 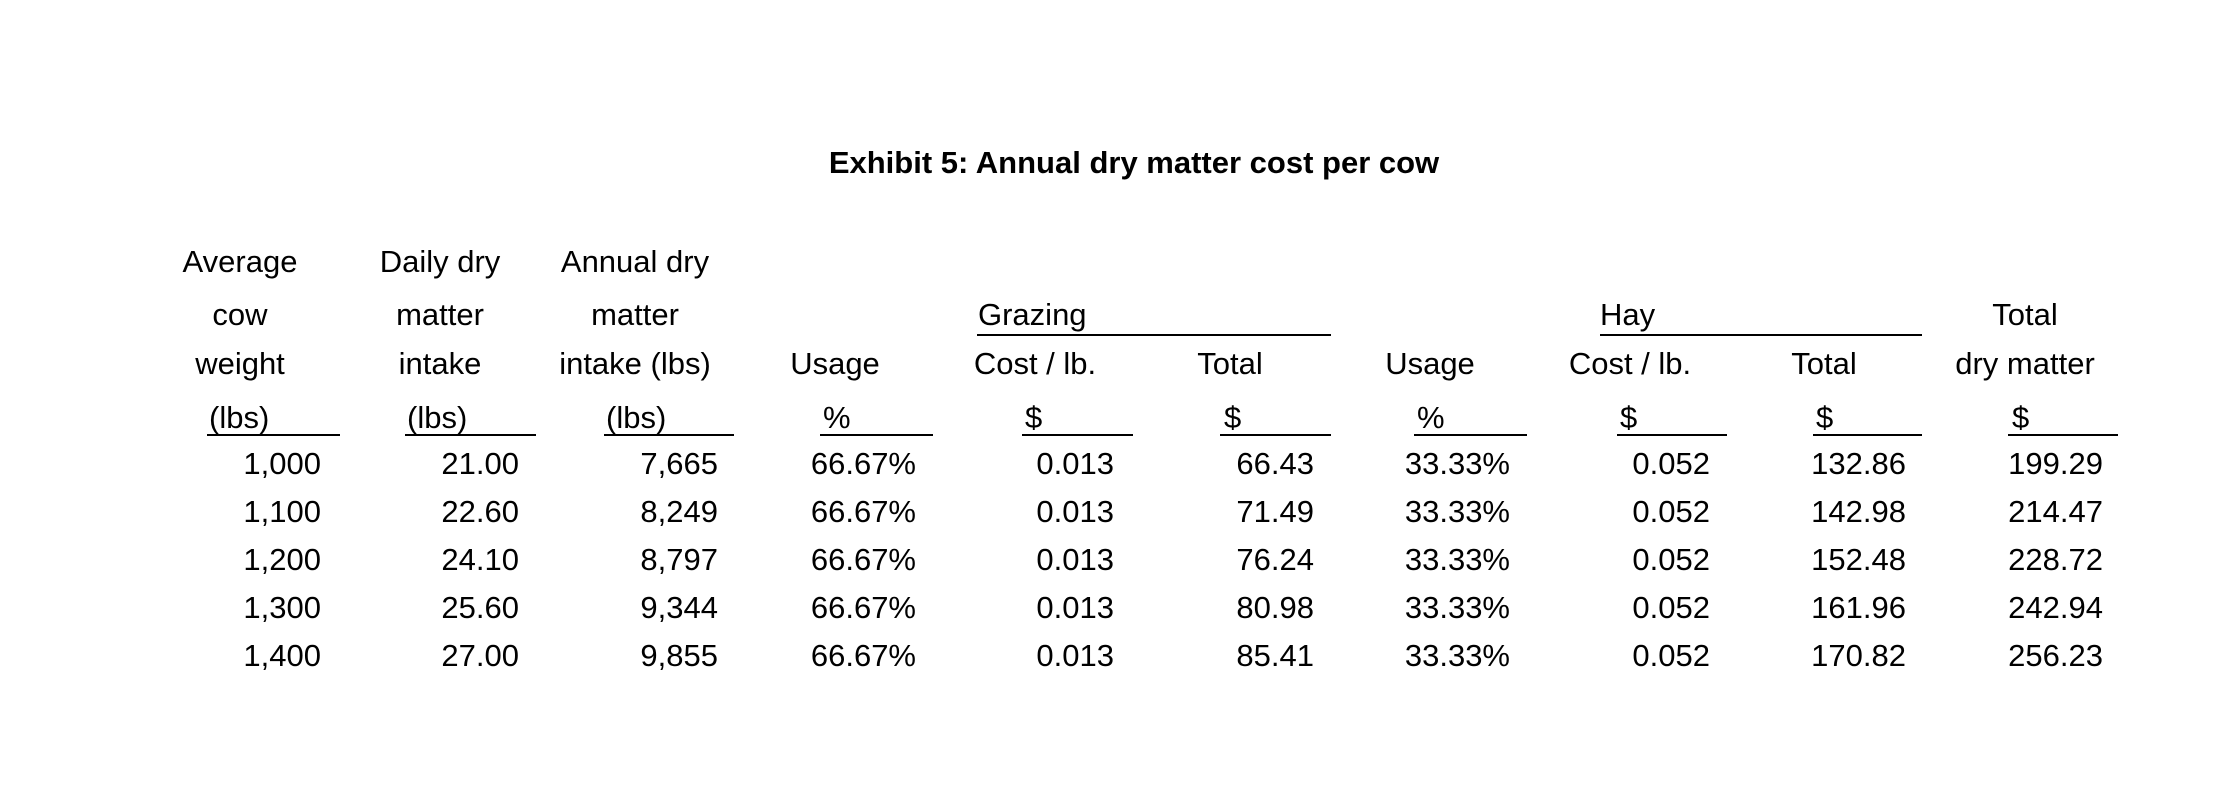 What do you see at coordinates (1430, 363) in the screenshot?
I see `header-hay-usage: Usage` at bounding box center [1430, 363].